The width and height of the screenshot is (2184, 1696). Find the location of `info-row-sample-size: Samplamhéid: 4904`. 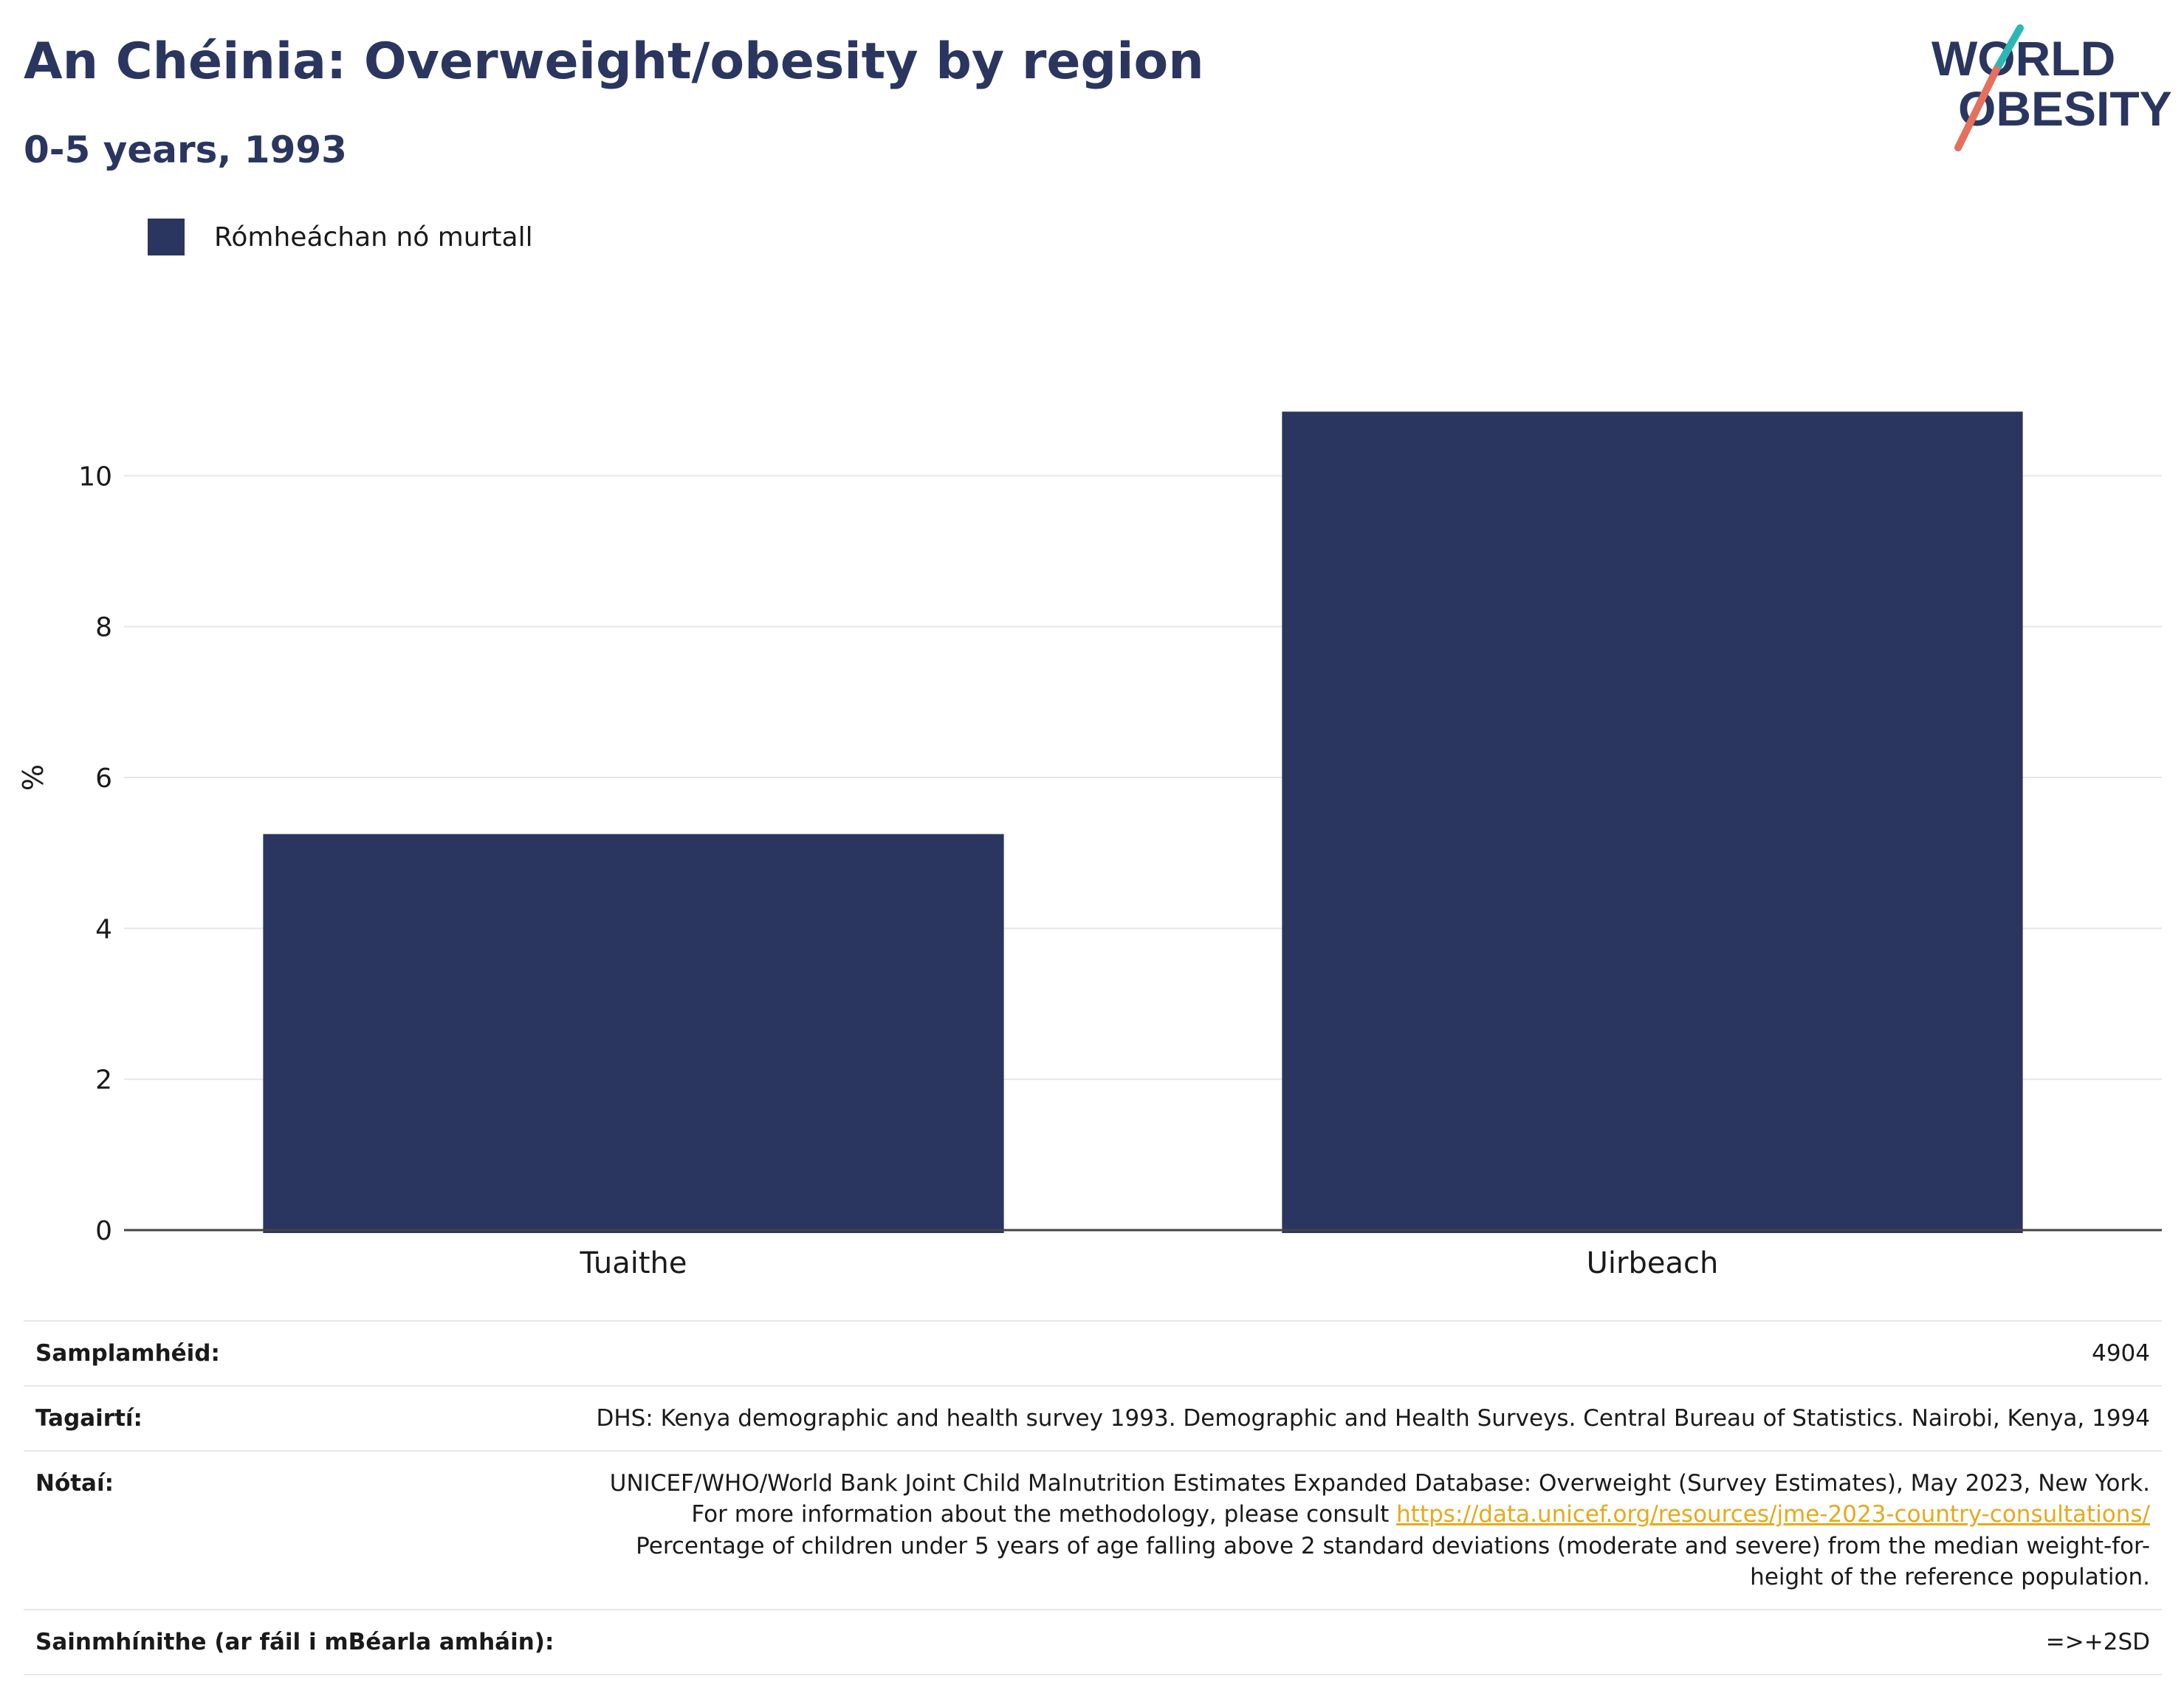

info-row-sample-size: Samplamhéid: 4904 is located at coordinates (1093, 1353).